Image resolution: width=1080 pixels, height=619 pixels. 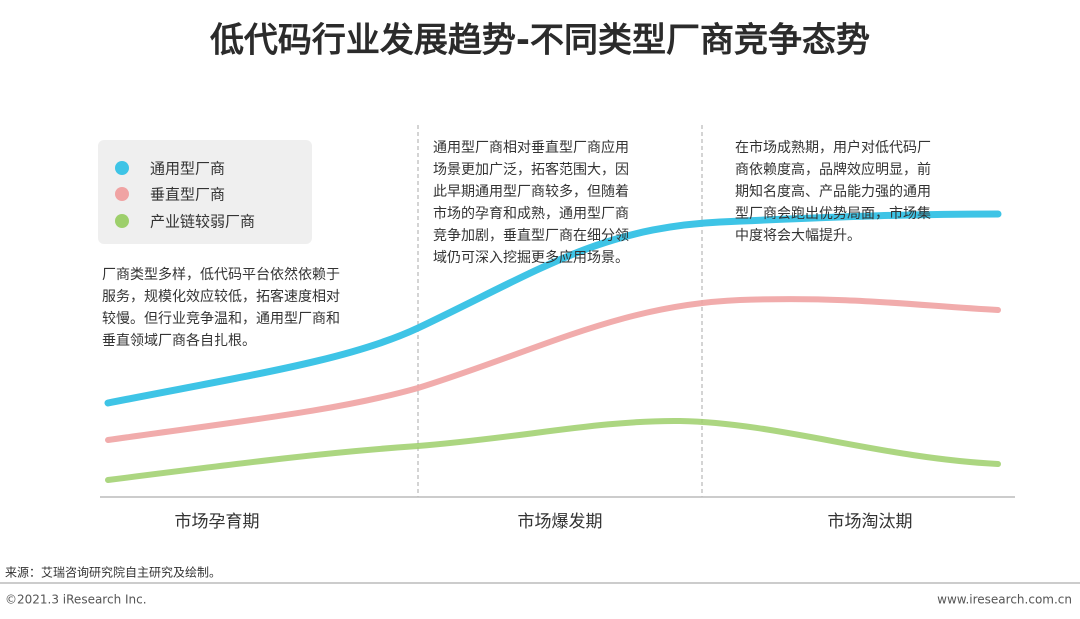 What do you see at coordinates (531, 213) in the screenshot?
I see `stage-description: 市场的孕育和成熟，通用型厂商` at bounding box center [531, 213].